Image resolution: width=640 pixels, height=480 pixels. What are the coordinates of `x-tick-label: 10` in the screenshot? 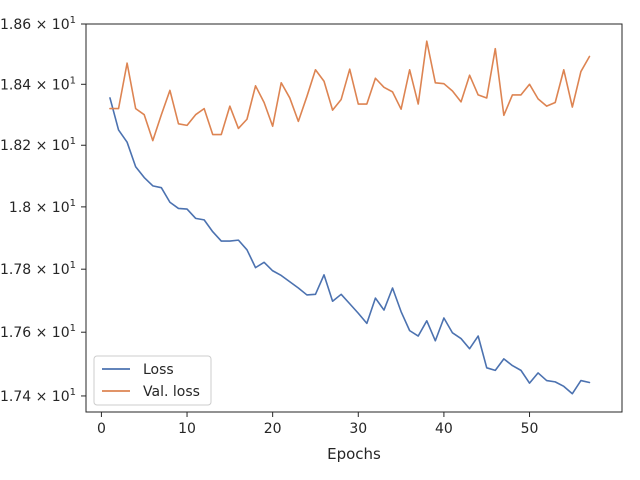 It's located at (187, 429).